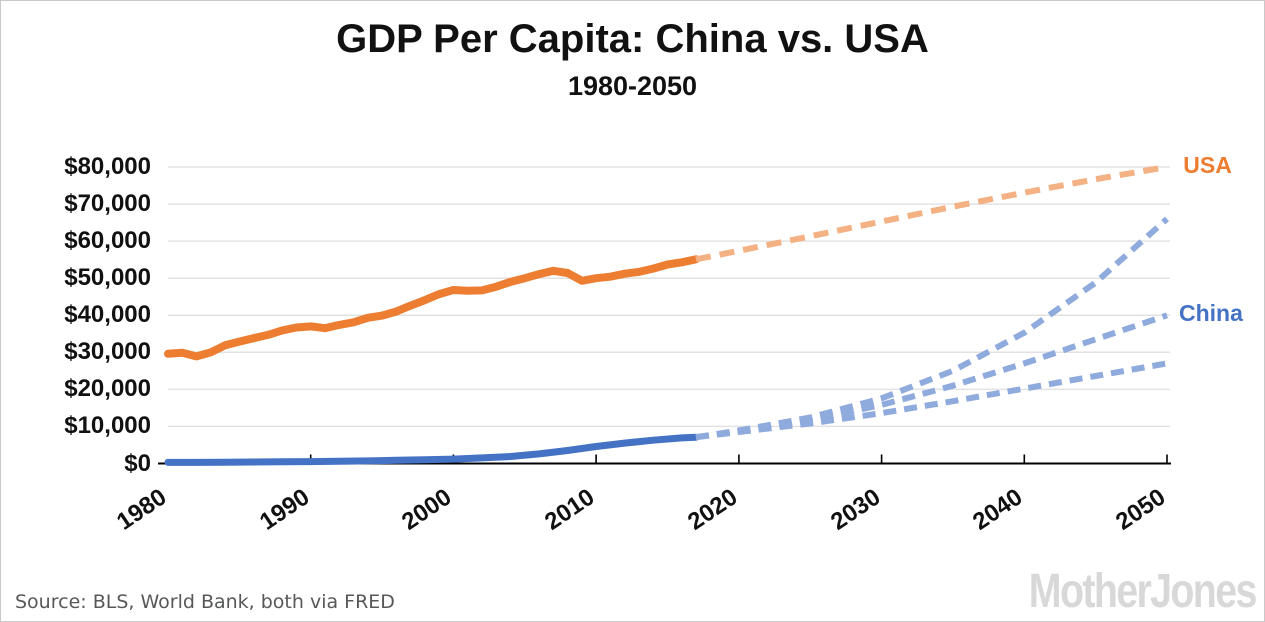 Image resolution: width=1265 pixels, height=622 pixels. I want to click on motherjones-logo: MotherJones, so click(1143, 591).